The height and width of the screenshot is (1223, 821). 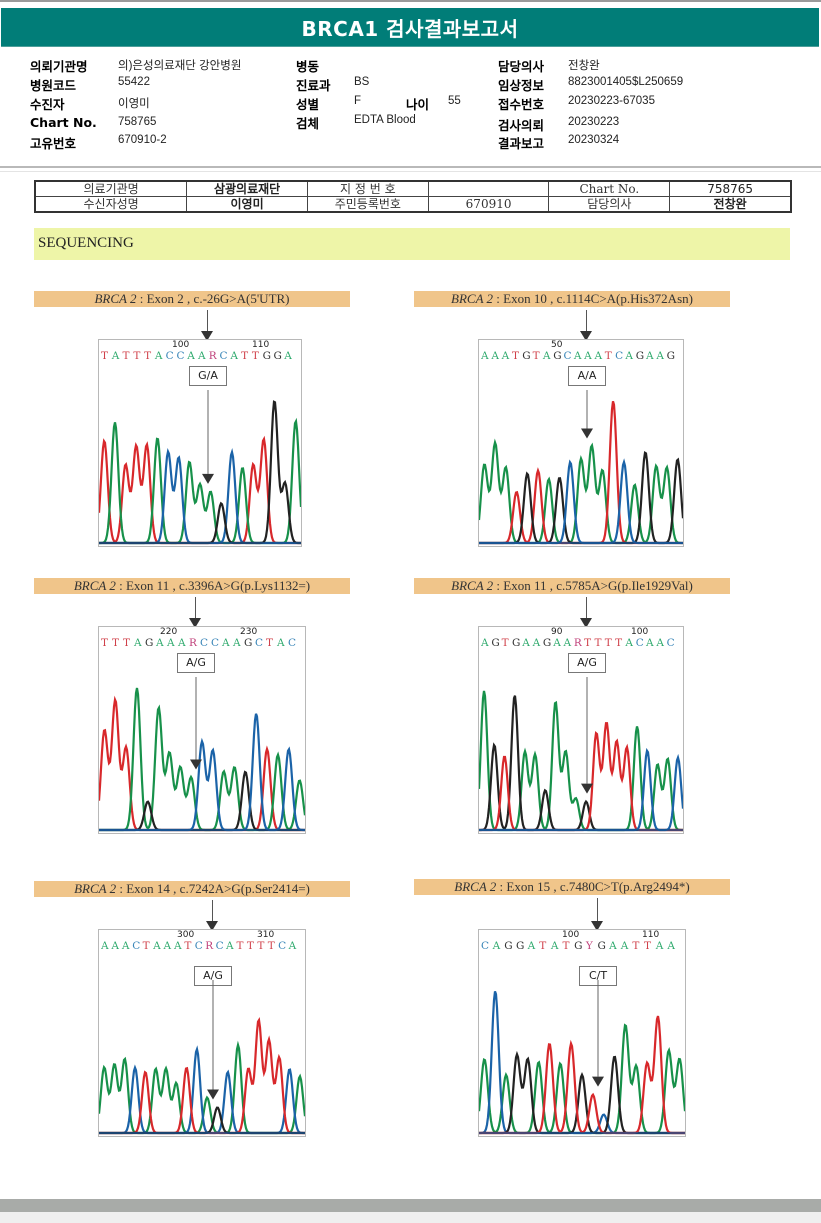 What do you see at coordinates (594, 140) in the screenshot?
I see `report-date-value: 20230324` at bounding box center [594, 140].